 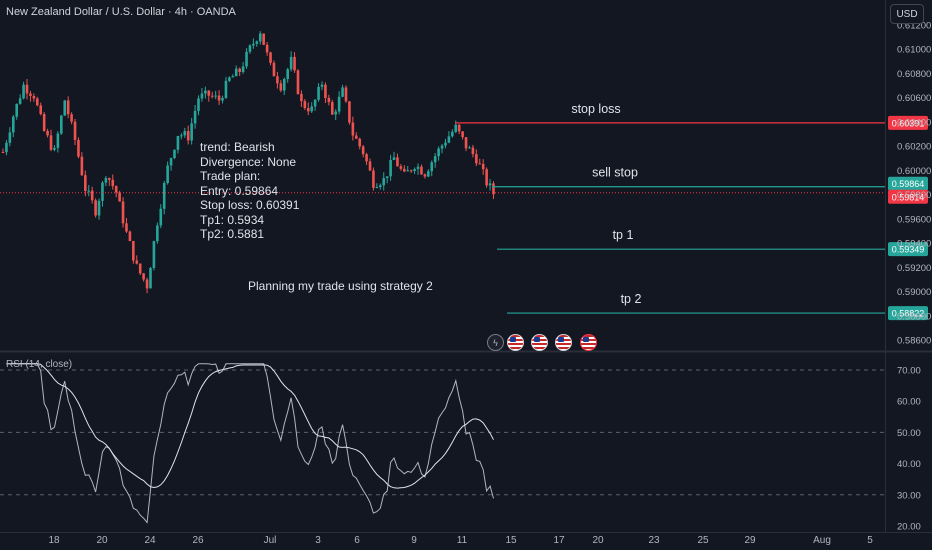 What do you see at coordinates (654, 540) in the screenshot?
I see `time-tick-label: 23` at bounding box center [654, 540].